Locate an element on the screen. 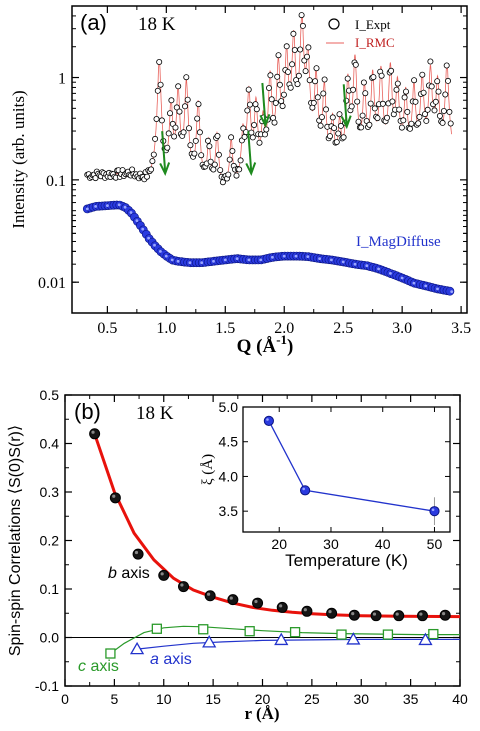  b-axis-letter: b is located at coordinates (112, 573).